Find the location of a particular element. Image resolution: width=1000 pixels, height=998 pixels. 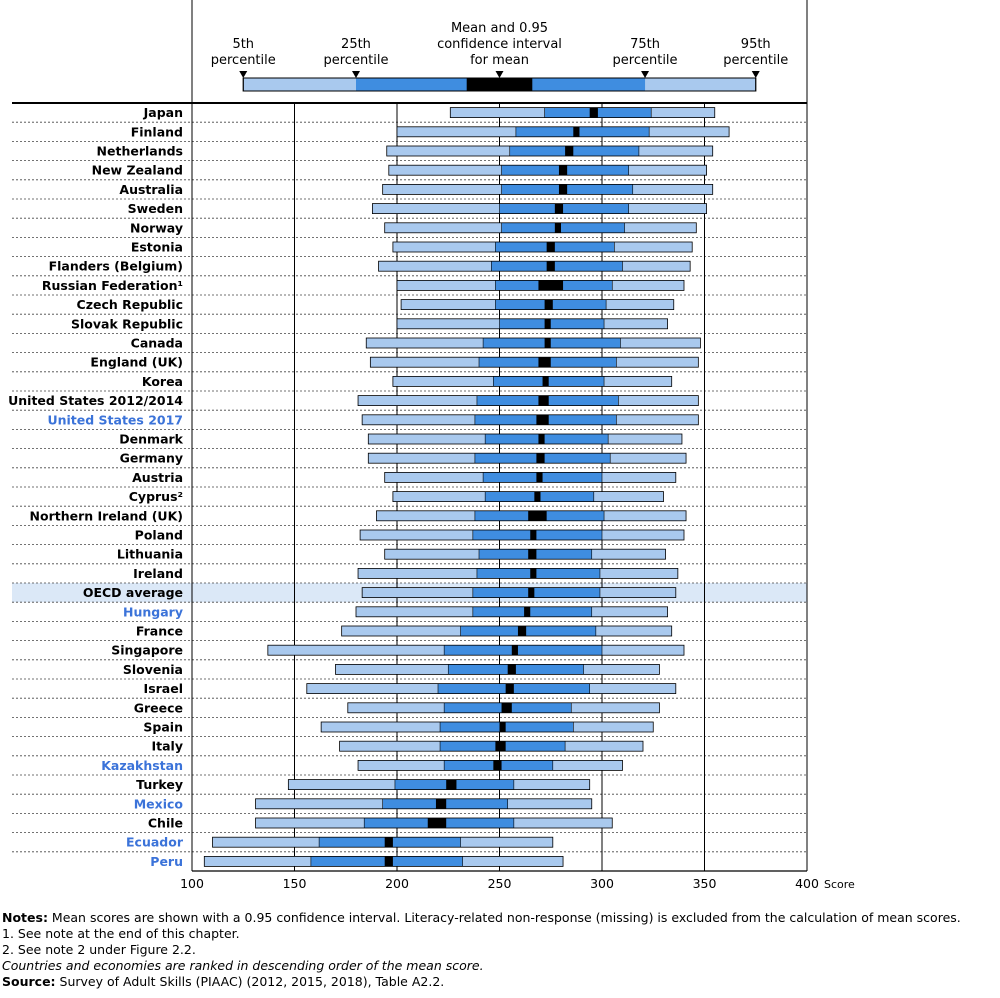

key-label-p75: percentile is located at coordinates (645, 60).